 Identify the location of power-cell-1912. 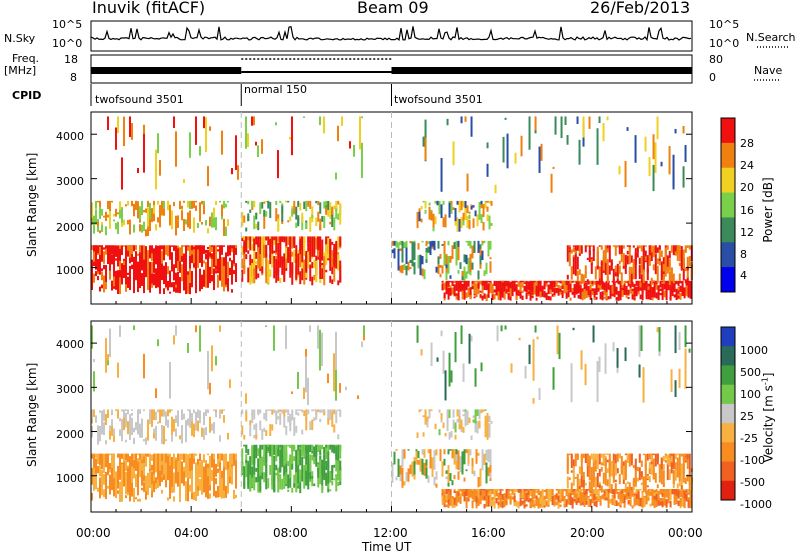
(649, 167).